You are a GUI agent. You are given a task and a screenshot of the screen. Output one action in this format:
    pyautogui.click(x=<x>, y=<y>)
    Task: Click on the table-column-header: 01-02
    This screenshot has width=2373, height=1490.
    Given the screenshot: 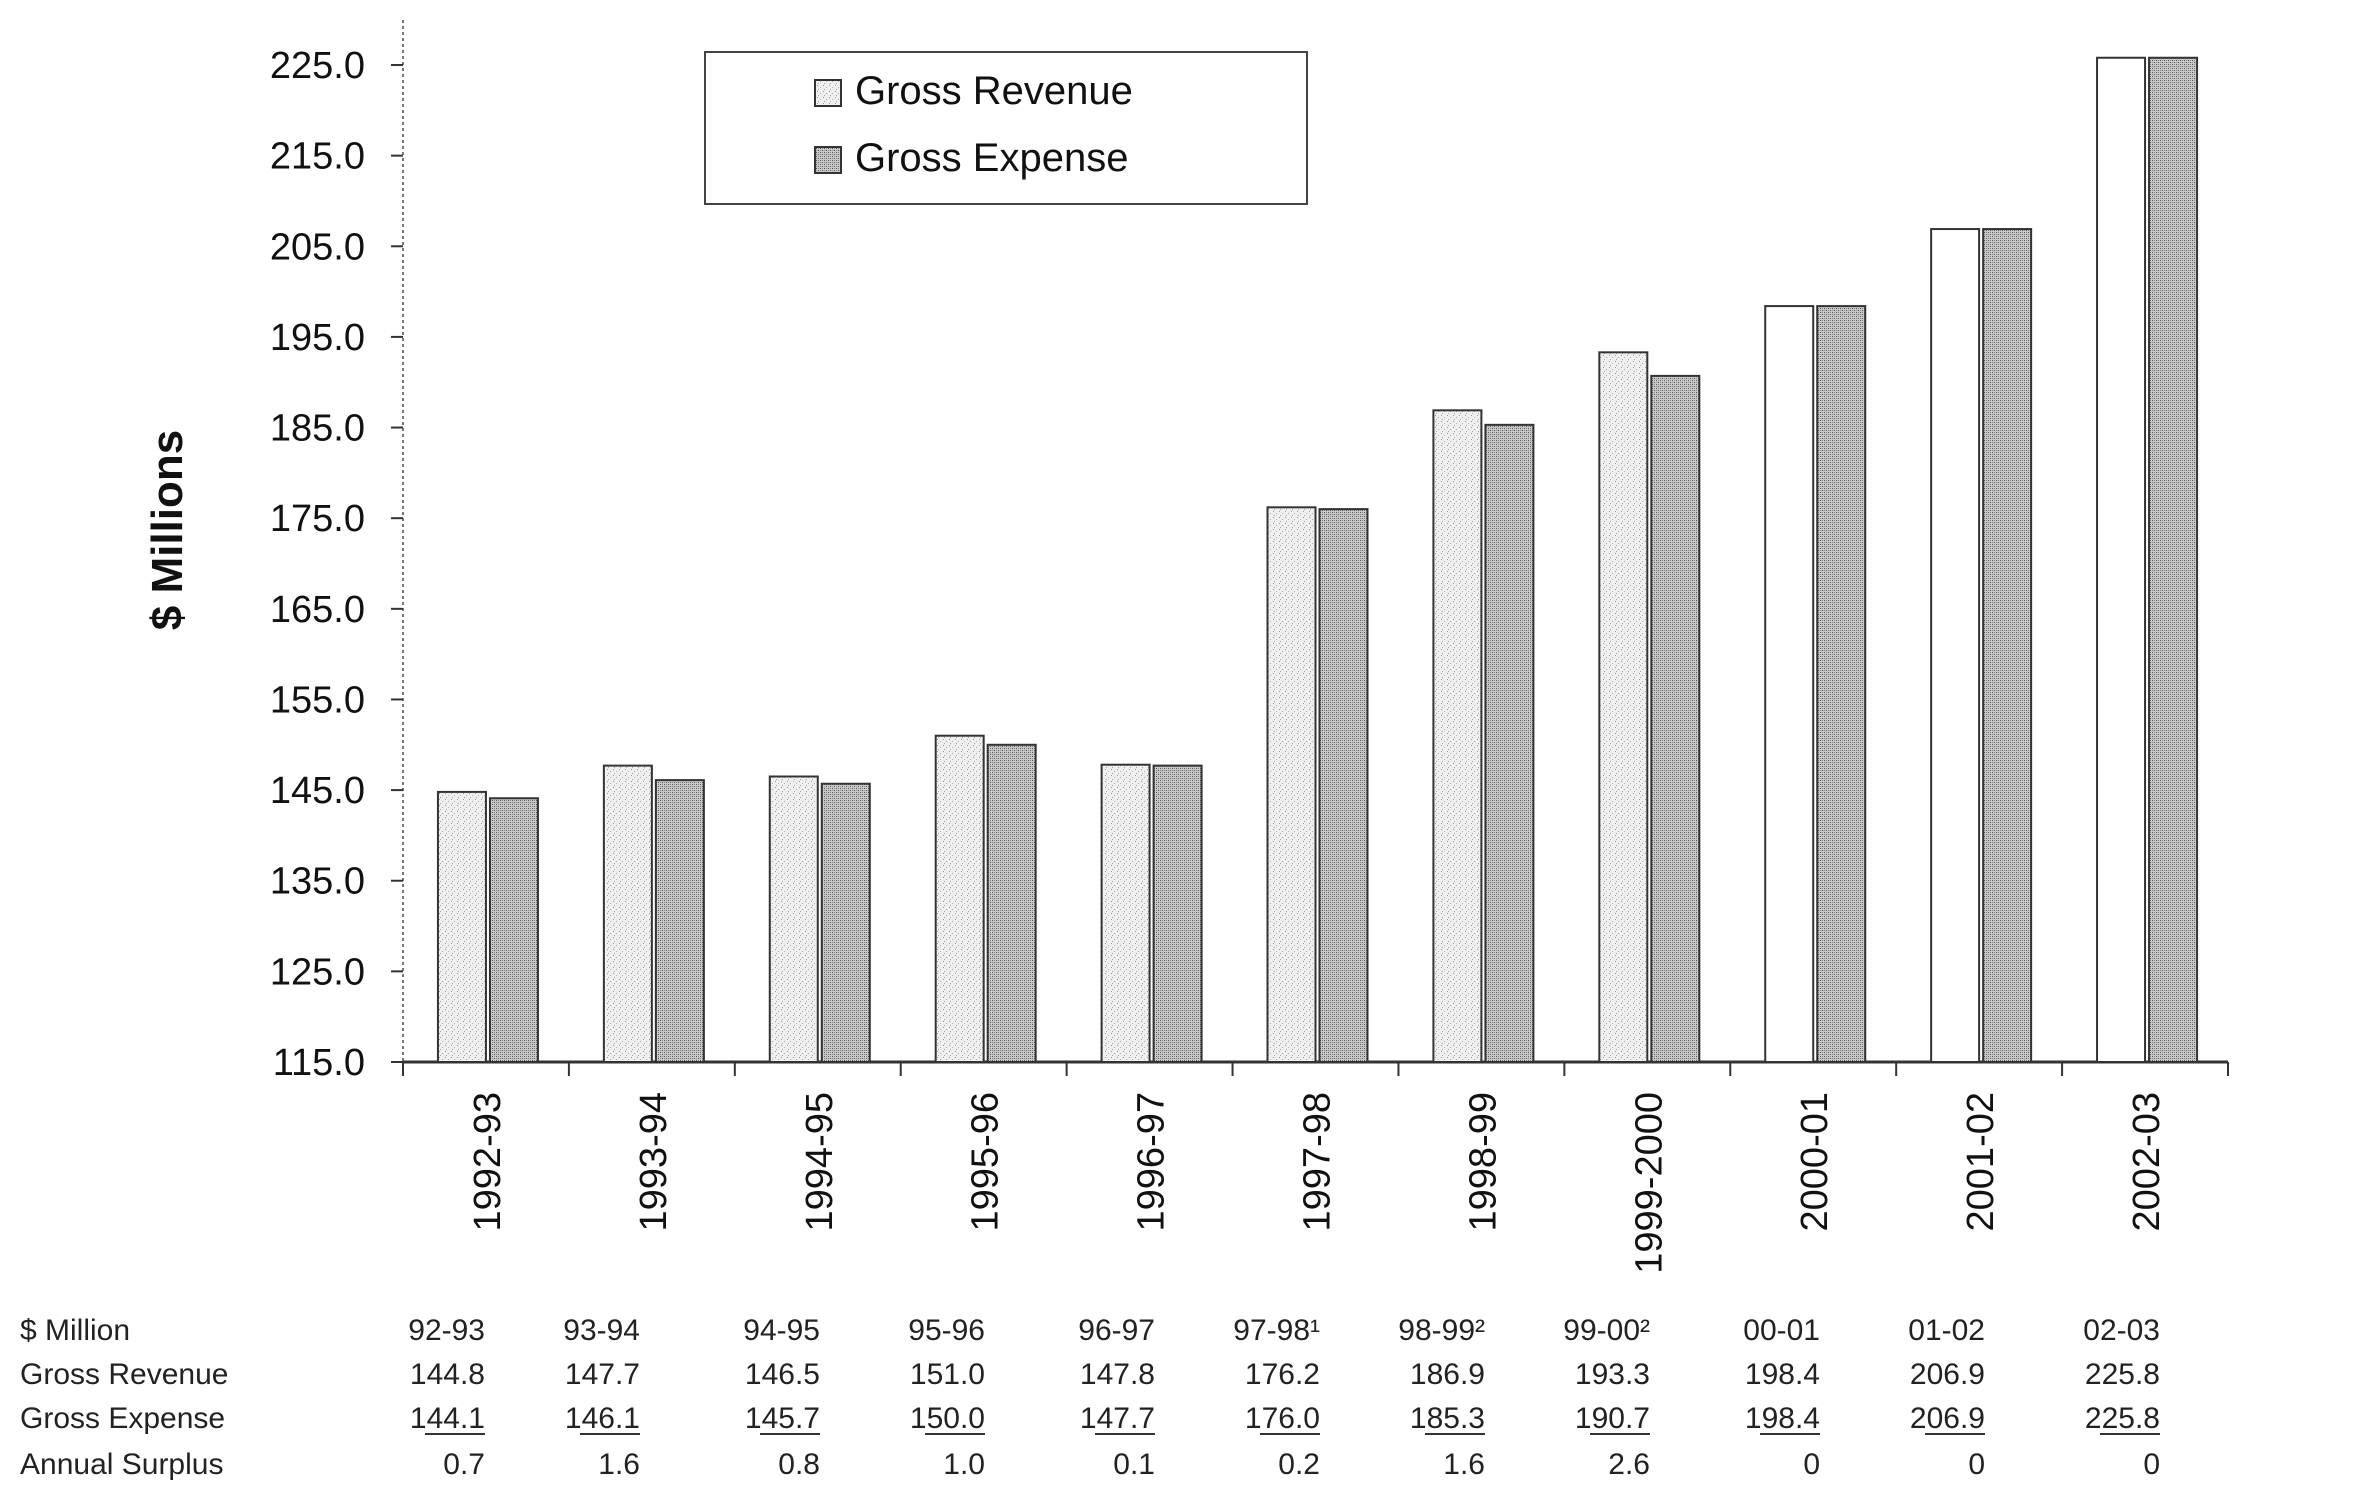 What is the action you would take?
    pyautogui.click(x=1946, y=1330)
    